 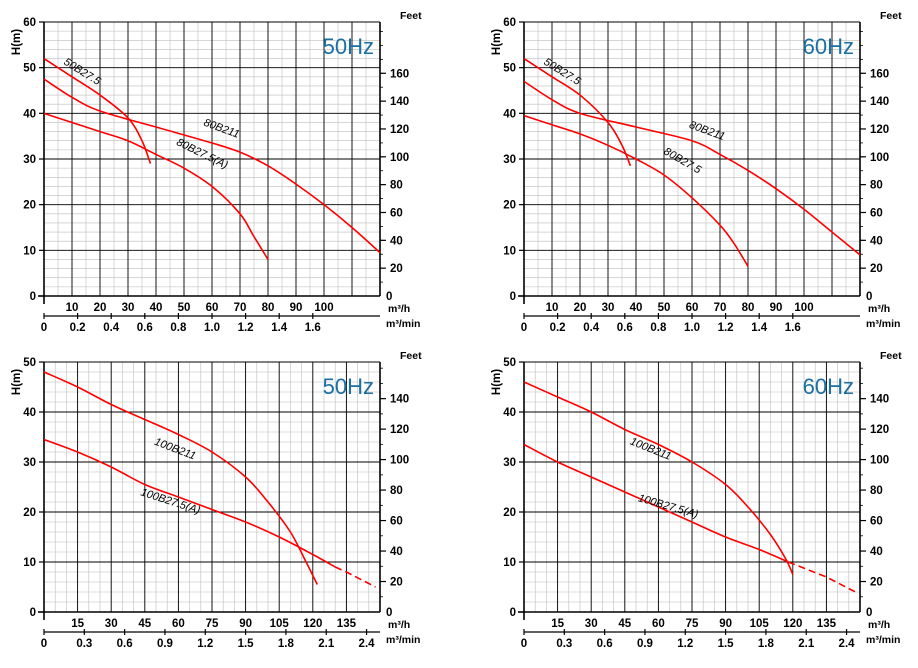 What do you see at coordinates (156, 186) in the screenshot?
I see `pump-curve-80b275a` at bounding box center [156, 186].